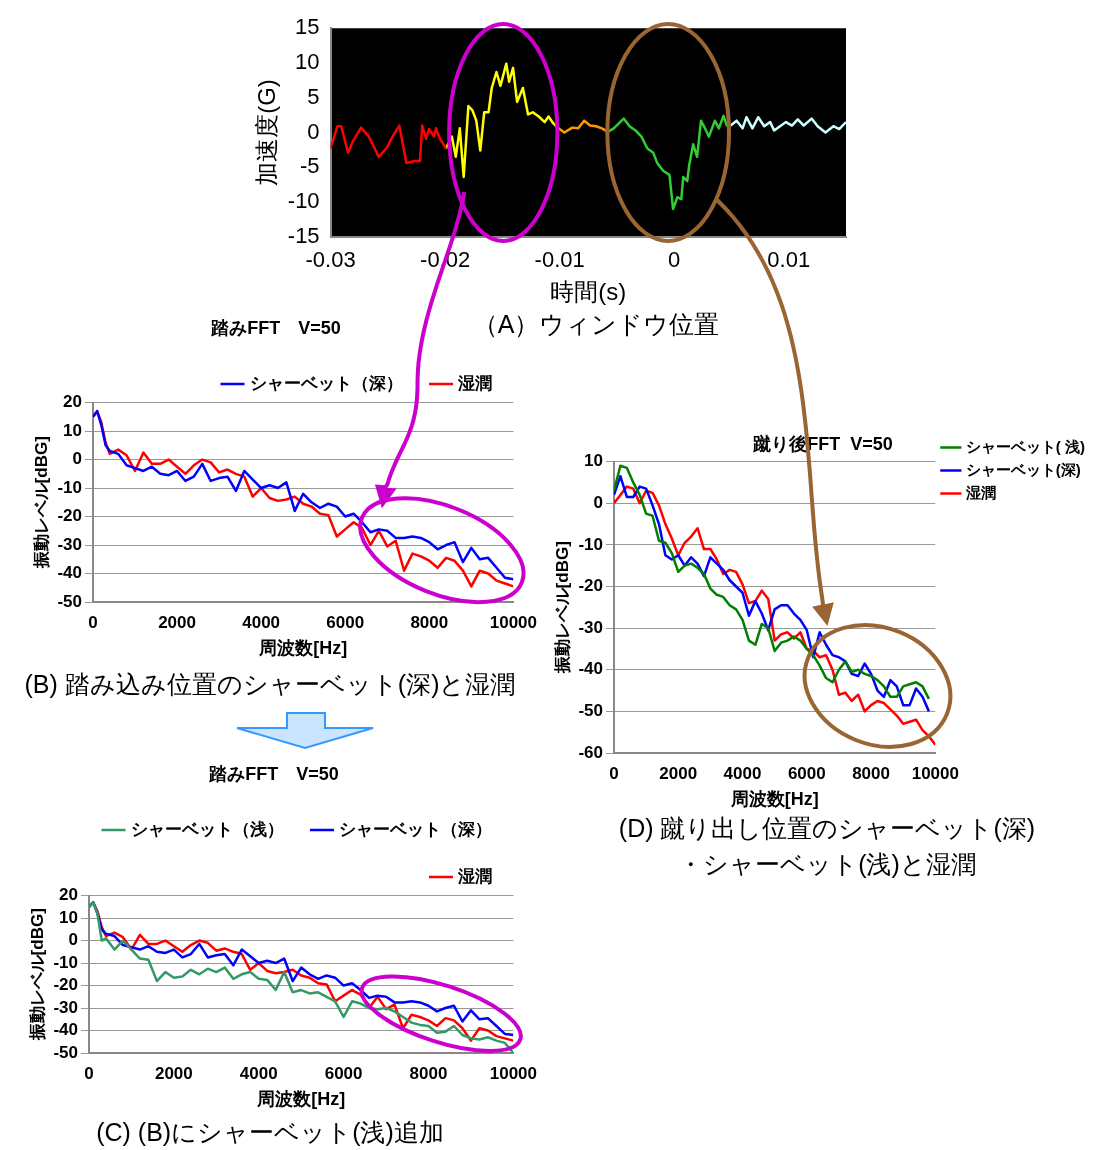  I want to click on x-tick-label: -0.01, so click(559, 260).